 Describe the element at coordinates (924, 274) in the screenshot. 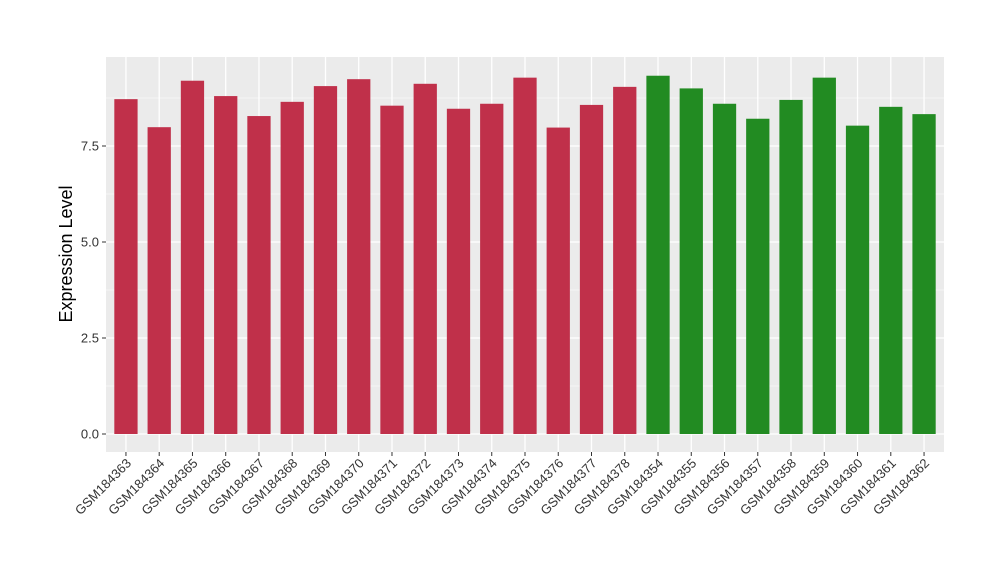

I see `bar-GSM184362` at that location.